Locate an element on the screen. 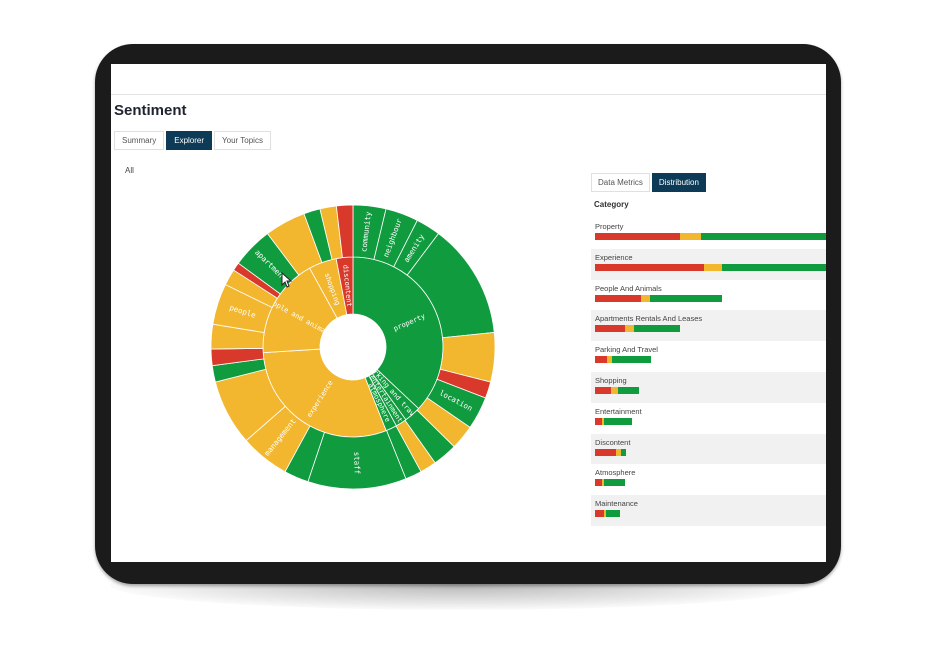 The height and width of the screenshot is (648, 926). outer-ring-label: staff is located at coordinates (357, 463).